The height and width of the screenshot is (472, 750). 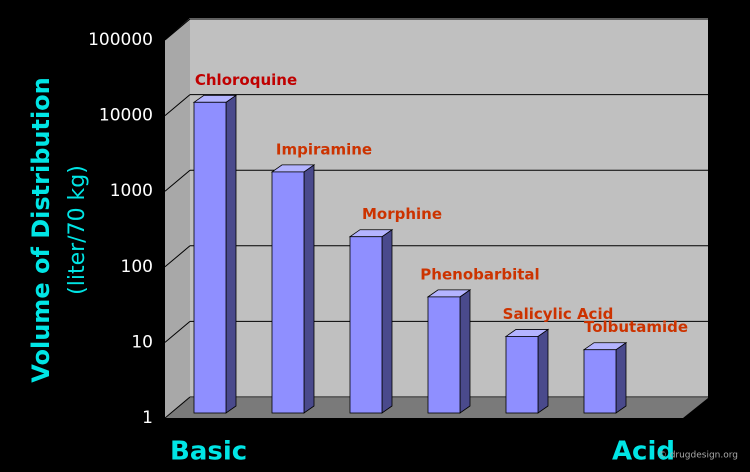 I want to click on x-end-label: Acid, so click(x=643, y=452).